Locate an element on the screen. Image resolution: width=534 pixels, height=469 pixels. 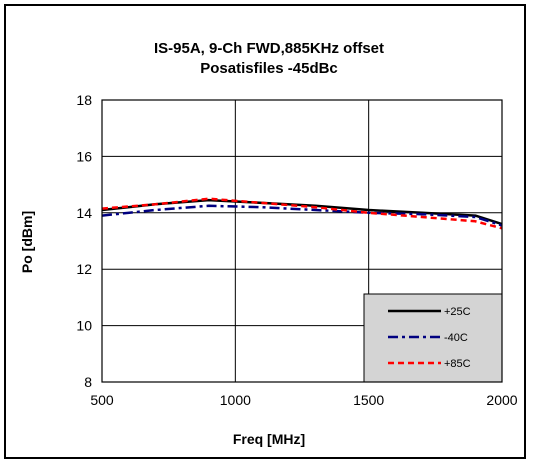
x-tick-label: 2000 is located at coordinates (501, 400).